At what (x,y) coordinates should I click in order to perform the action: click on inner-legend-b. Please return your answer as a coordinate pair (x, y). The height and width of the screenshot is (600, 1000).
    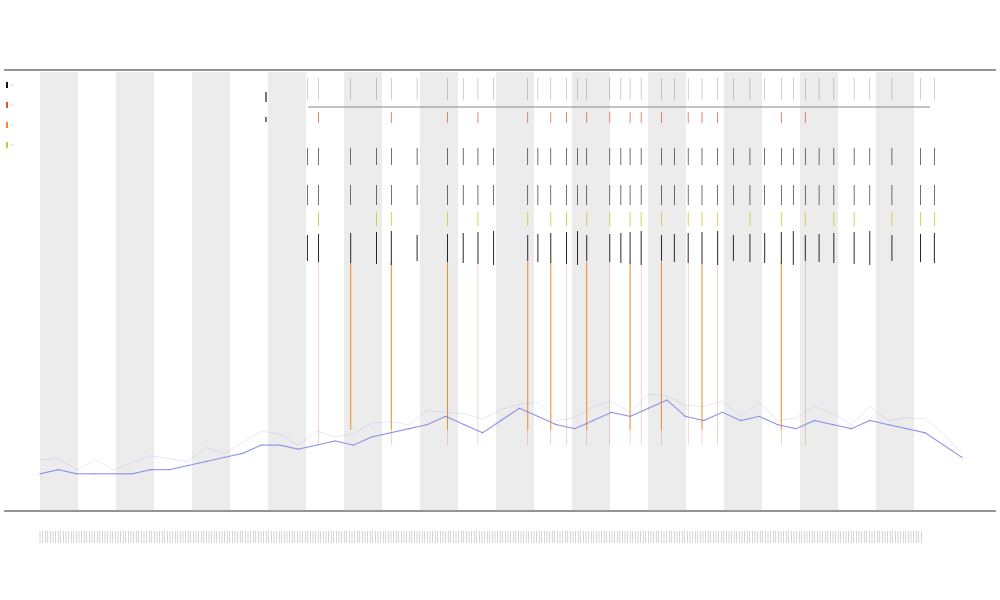
    Looking at the image, I should click on (266, 119).